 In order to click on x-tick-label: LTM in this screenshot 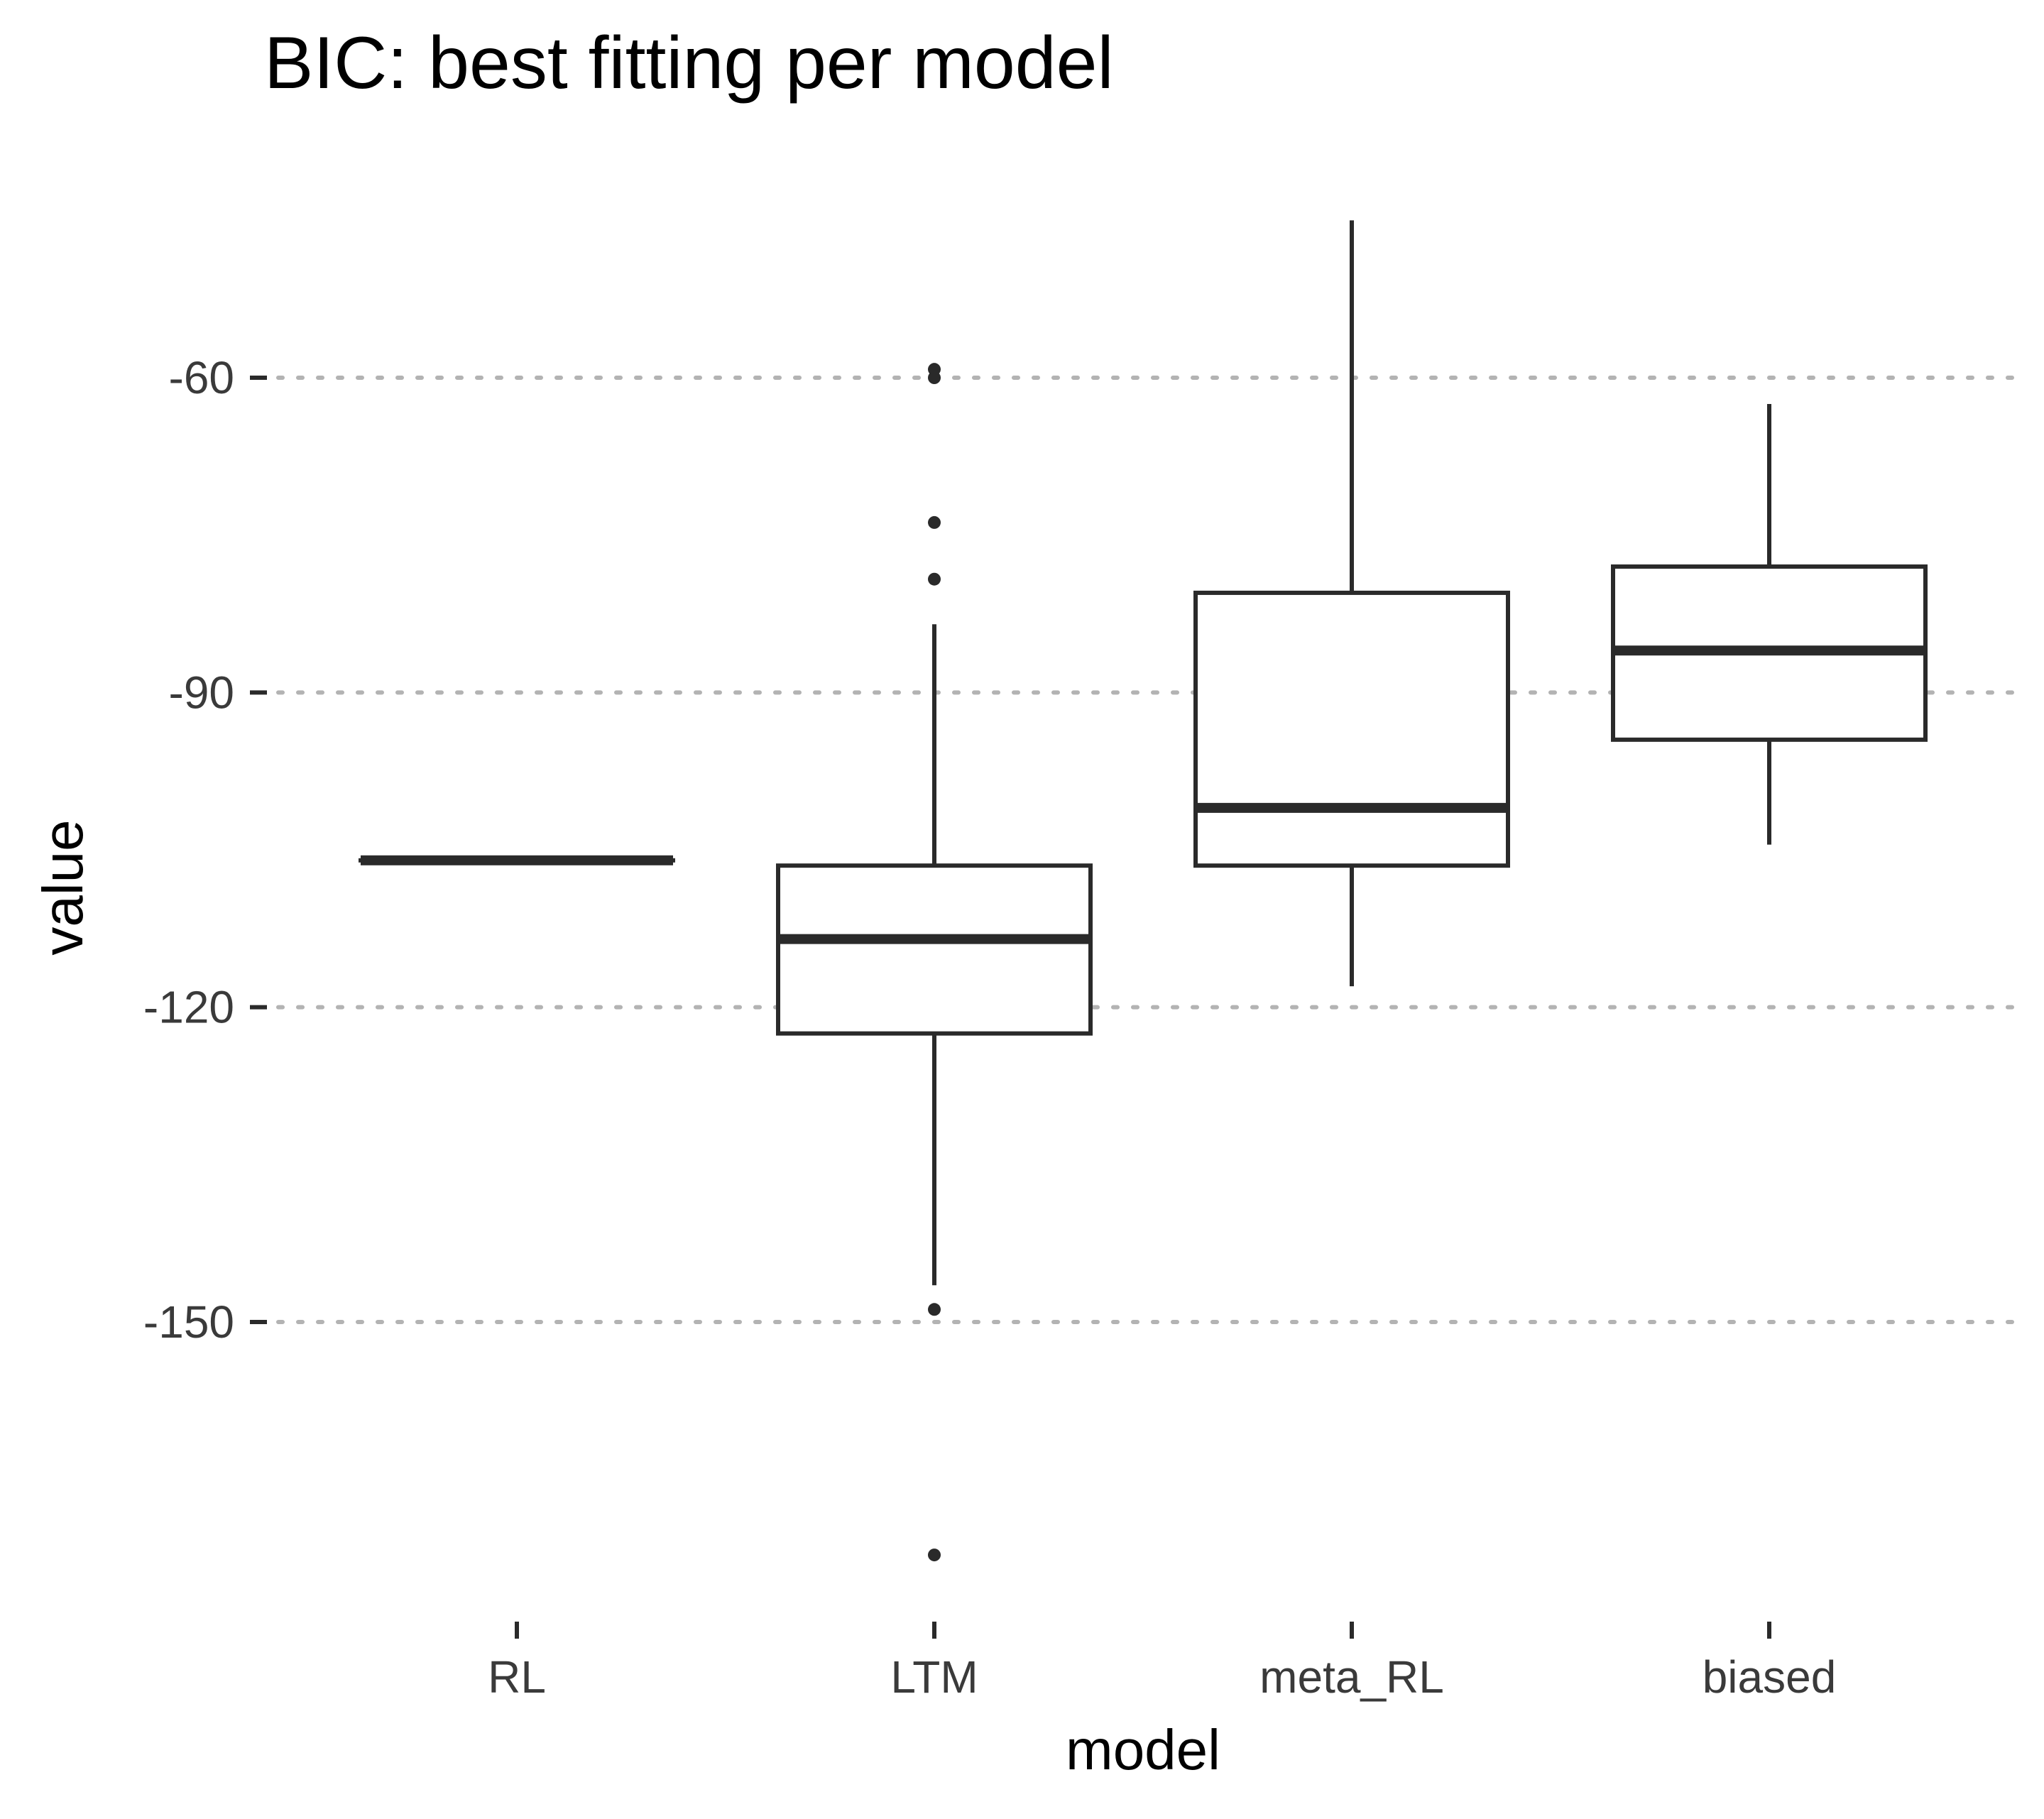, I will do `click(934, 1677)`.